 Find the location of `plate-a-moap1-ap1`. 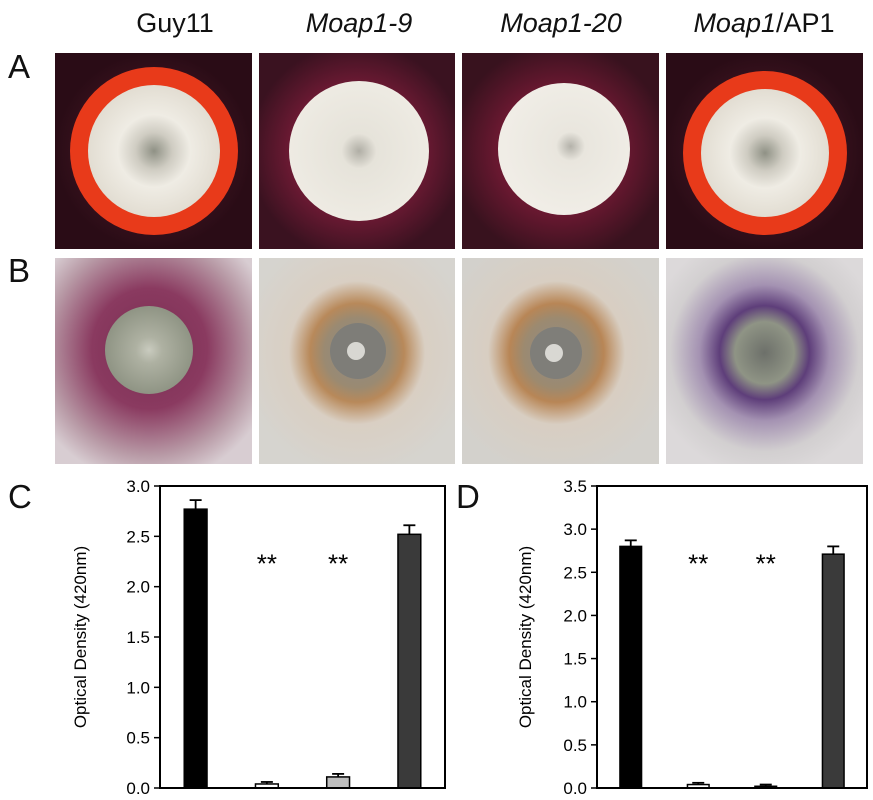

plate-a-moap1-ap1 is located at coordinates (764, 151).